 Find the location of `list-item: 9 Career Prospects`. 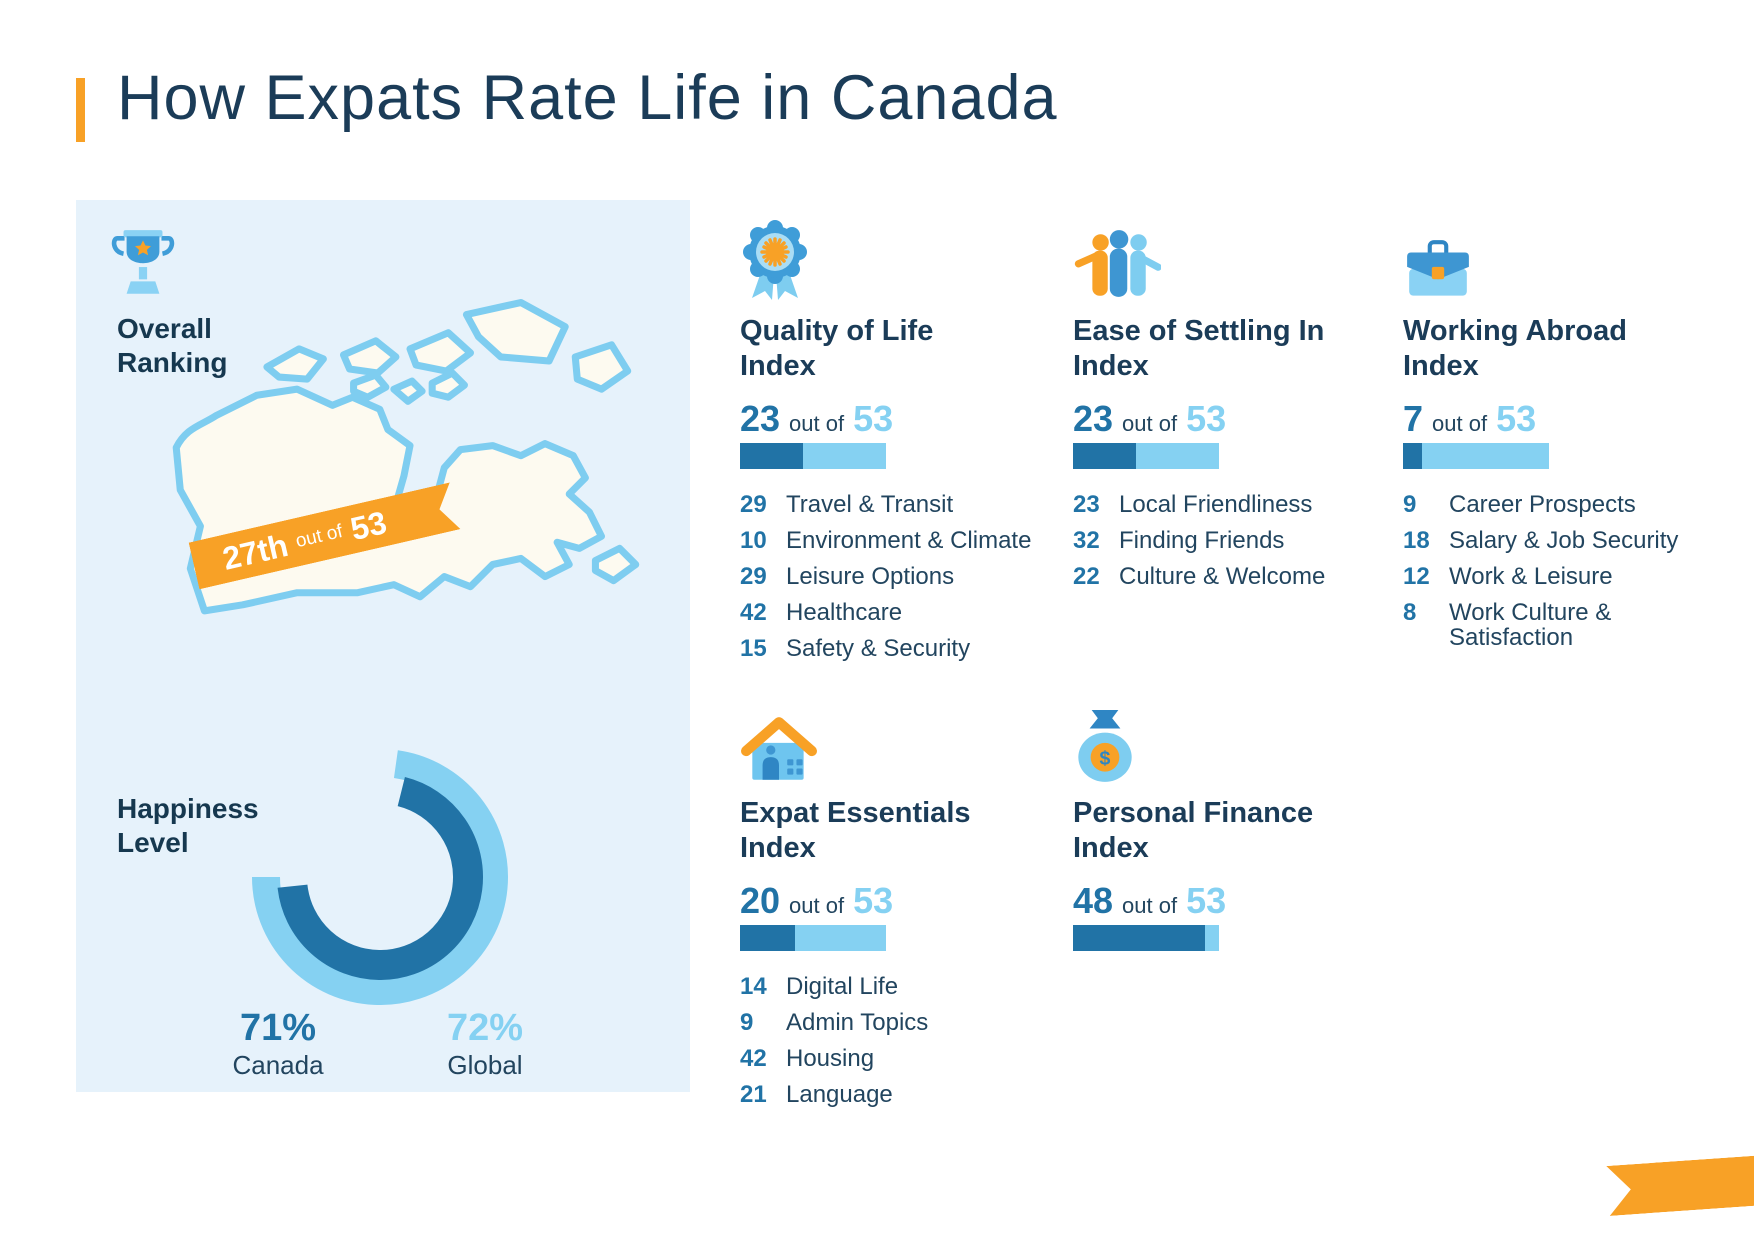

list-item: 9 Career Prospects is located at coordinates (1519, 504).